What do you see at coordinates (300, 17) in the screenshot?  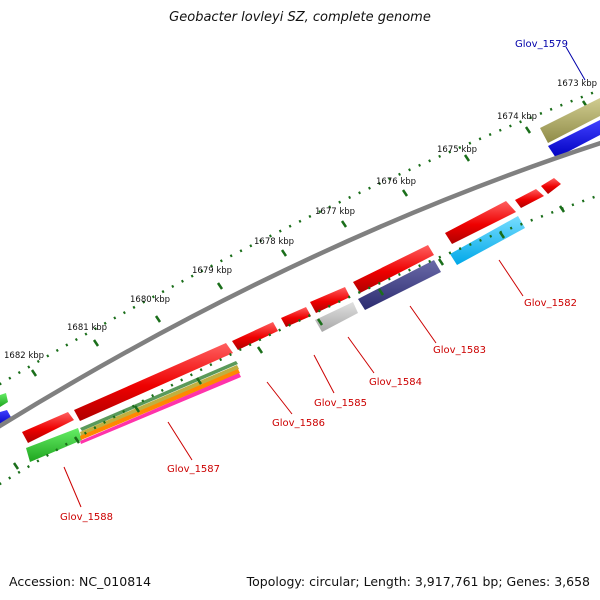 I see `map-title: Geobacter lovleyi SZ, complete genome` at bounding box center [300, 17].